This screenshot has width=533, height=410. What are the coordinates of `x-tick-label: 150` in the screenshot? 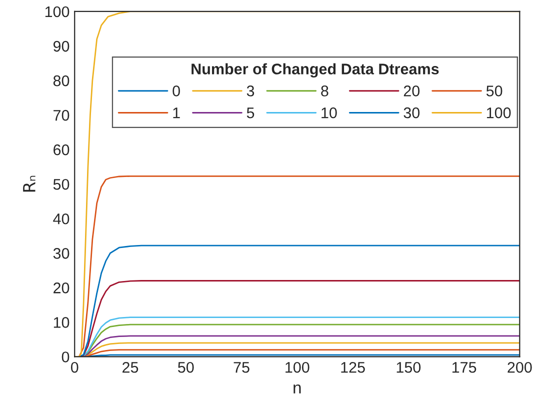 It's located at (408, 367).